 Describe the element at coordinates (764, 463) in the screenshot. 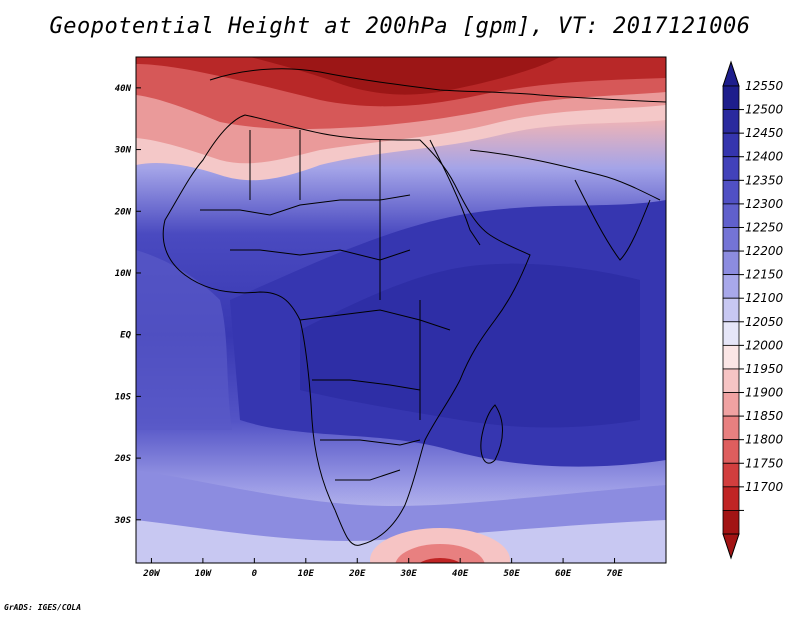

I see `colorbar-level-label: 11750` at that location.